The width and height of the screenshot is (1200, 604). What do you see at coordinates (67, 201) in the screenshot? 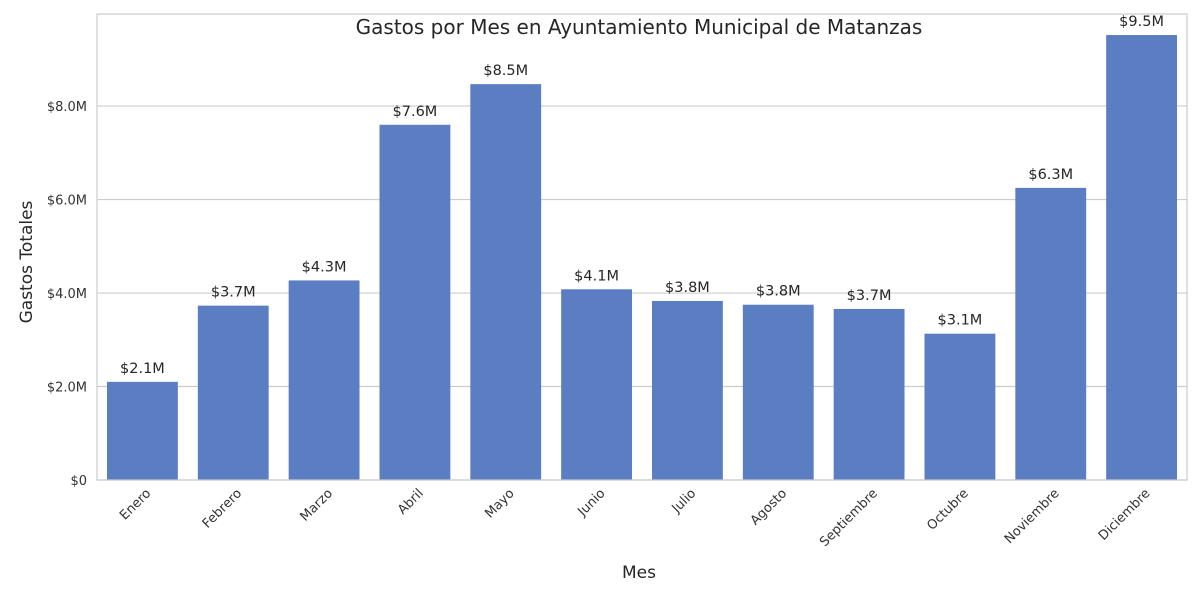
I see `y-tick-label: $6.0M` at bounding box center [67, 201].